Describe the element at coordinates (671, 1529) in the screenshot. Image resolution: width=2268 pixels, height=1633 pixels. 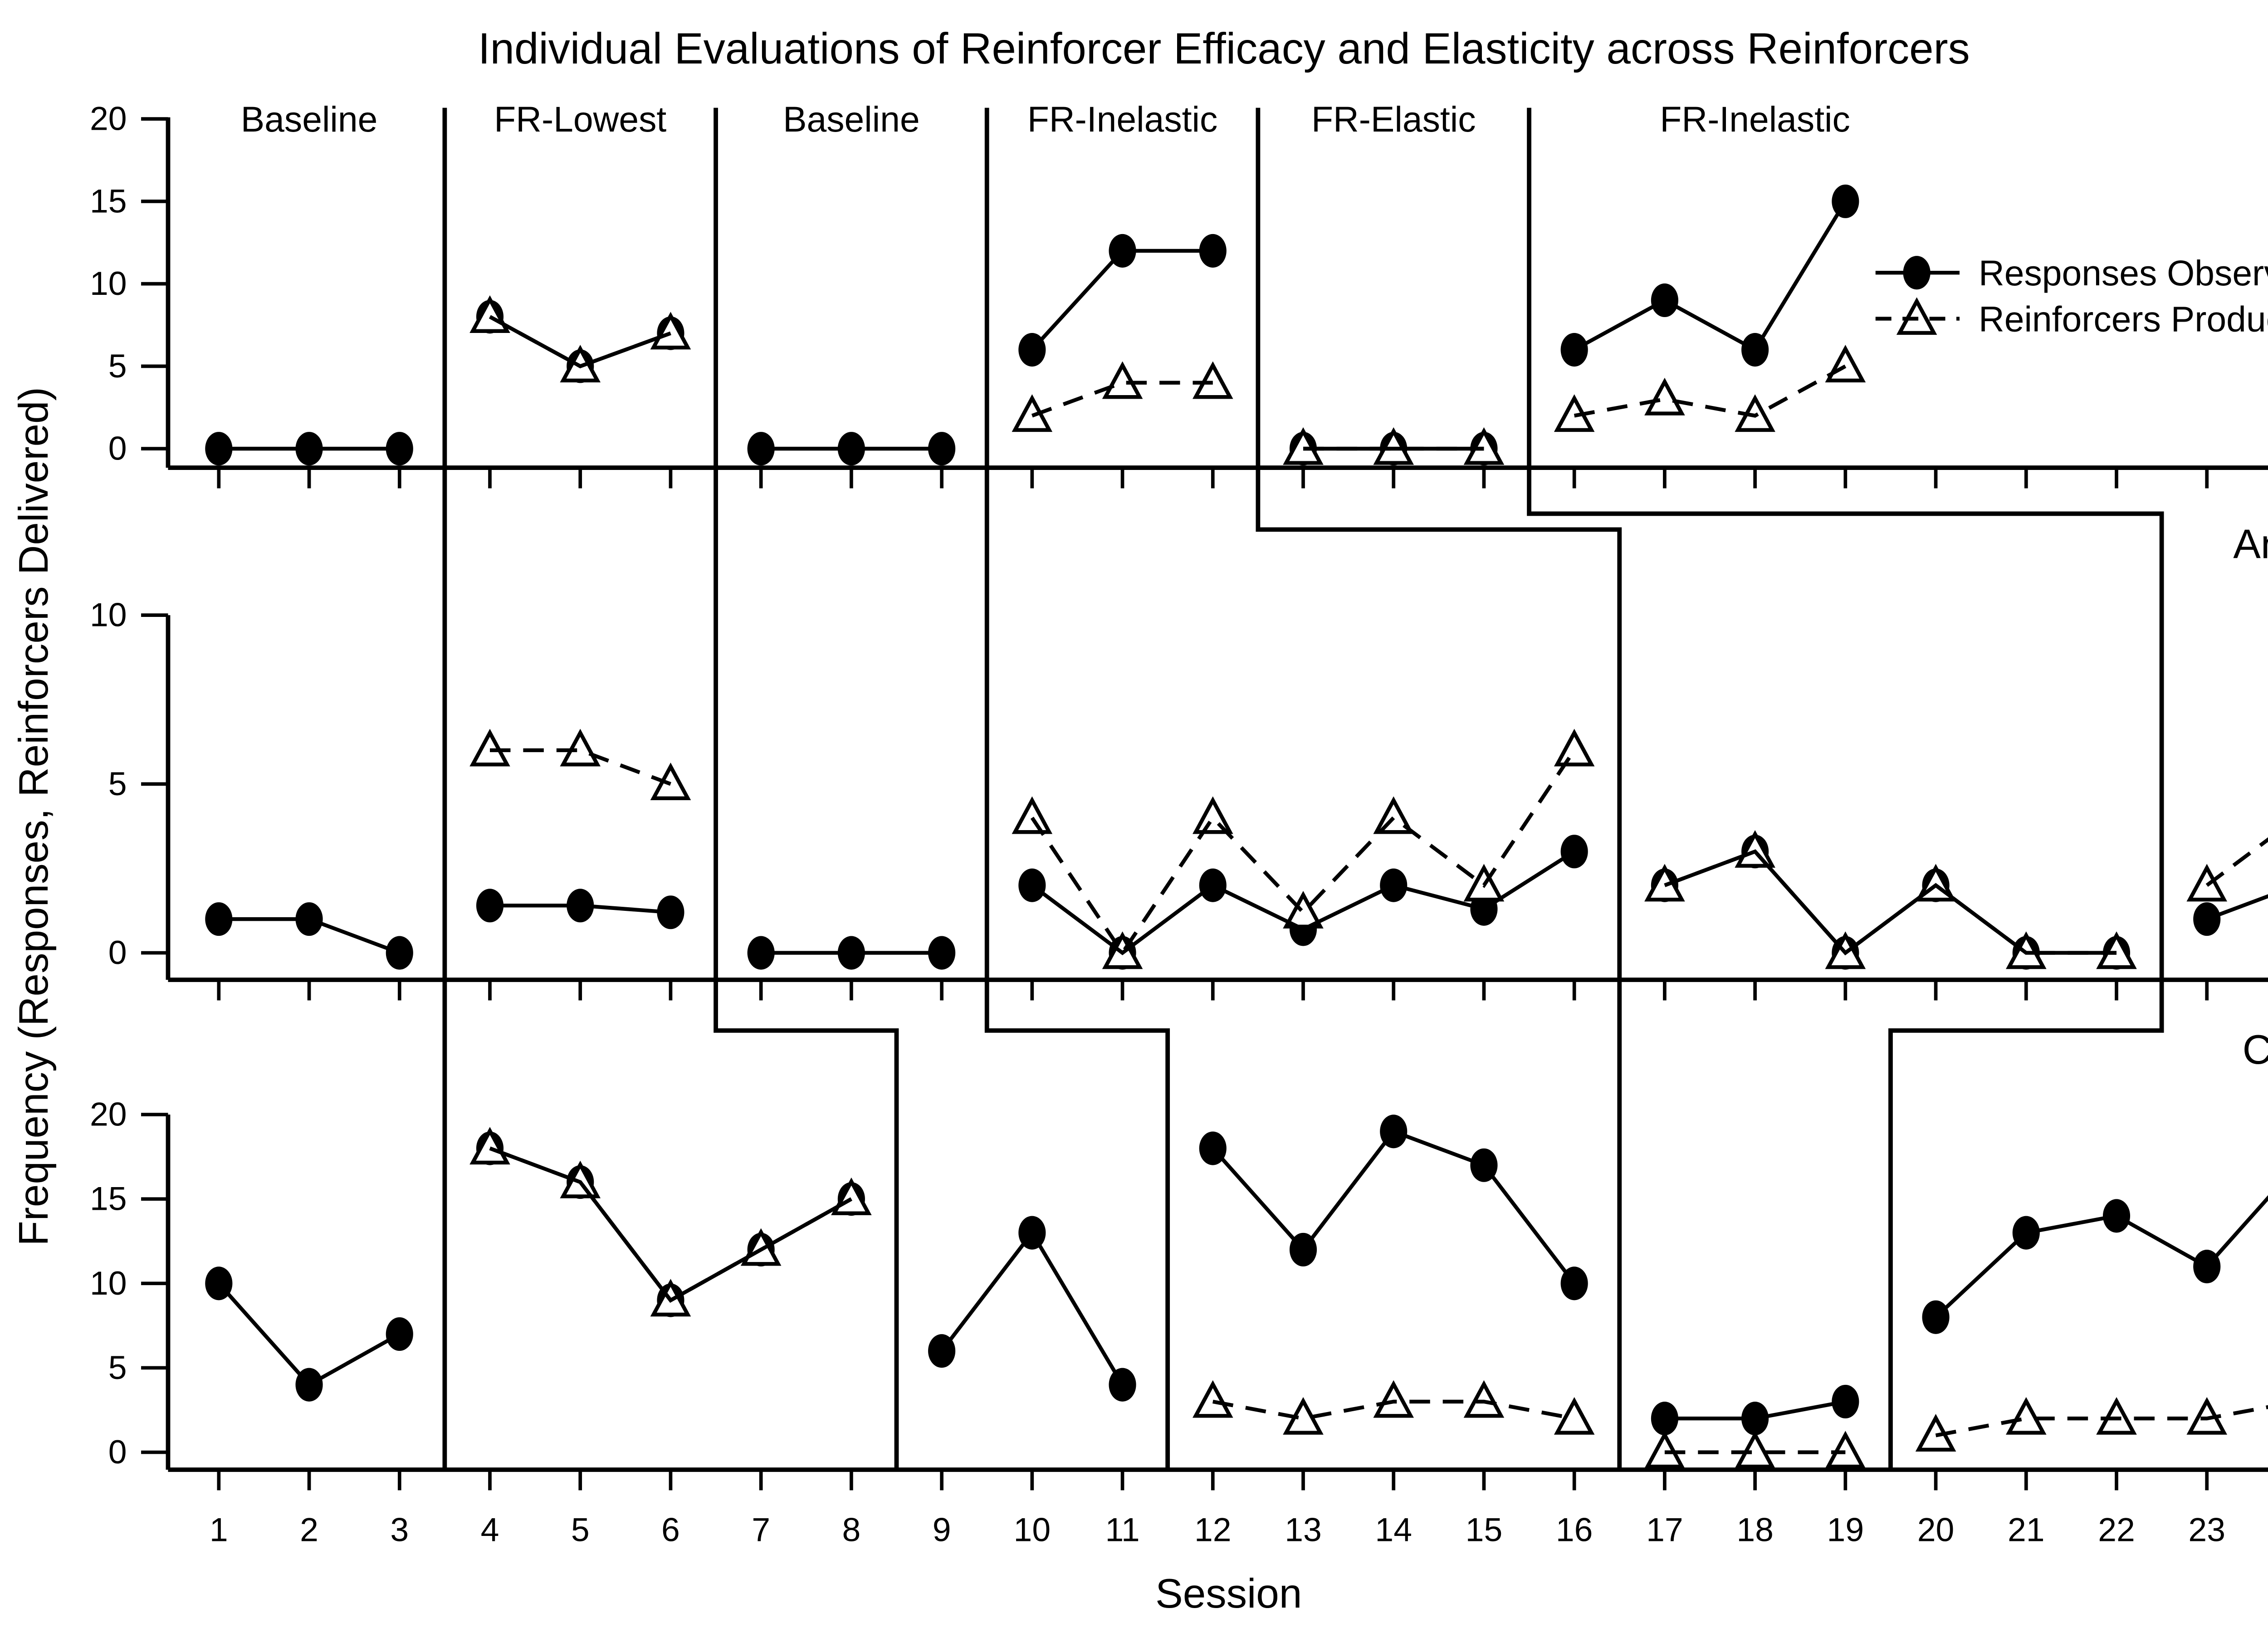
I see `x-tick-label: 6` at that location.